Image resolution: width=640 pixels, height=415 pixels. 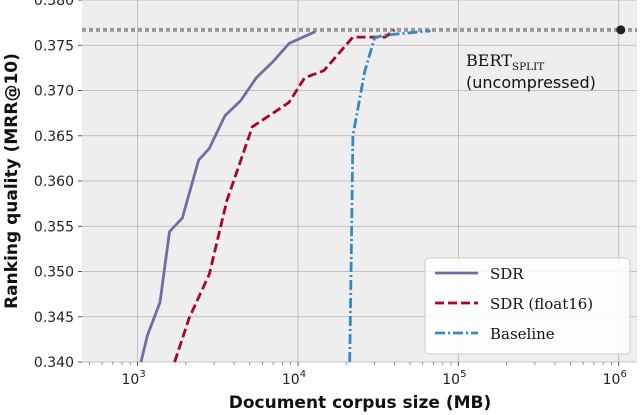 I want to click on y-tick-label: 0.355, so click(x=54, y=227).